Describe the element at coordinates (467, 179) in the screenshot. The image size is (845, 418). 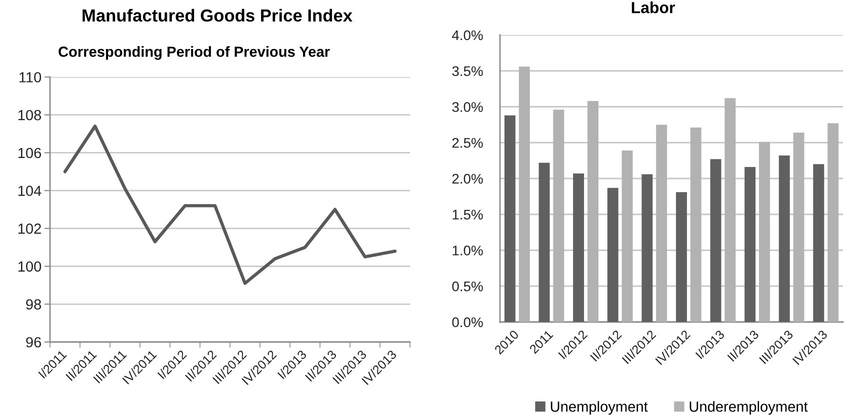
I see `y-tick-label: 2.0%` at that location.